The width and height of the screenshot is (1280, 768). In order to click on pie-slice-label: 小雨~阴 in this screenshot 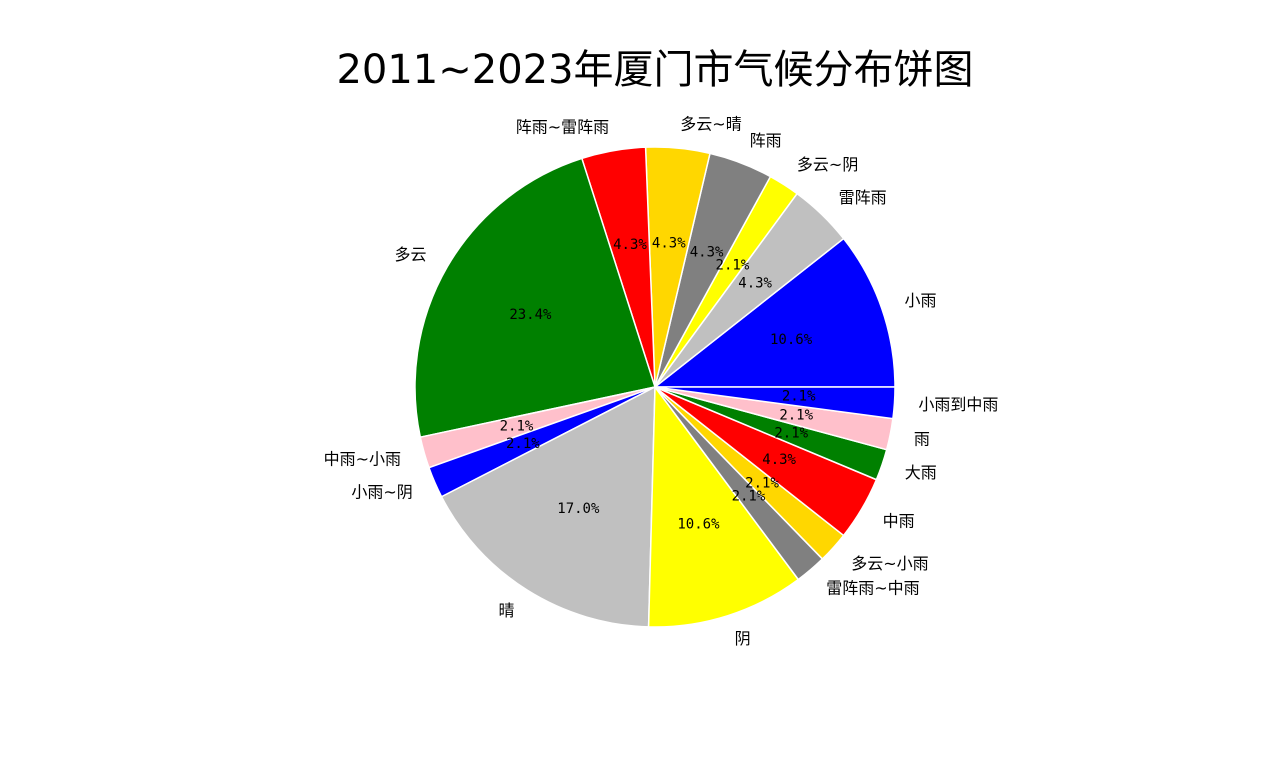, I will do `click(381, 491)`.